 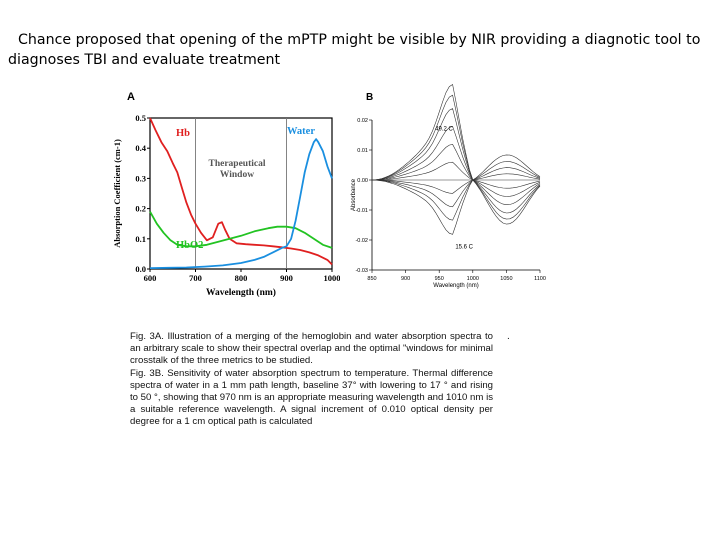 What do you see at coordinates (241, 230) in the screenshot?
I see `series-line-hbo2` at bounding box center [241, 230].